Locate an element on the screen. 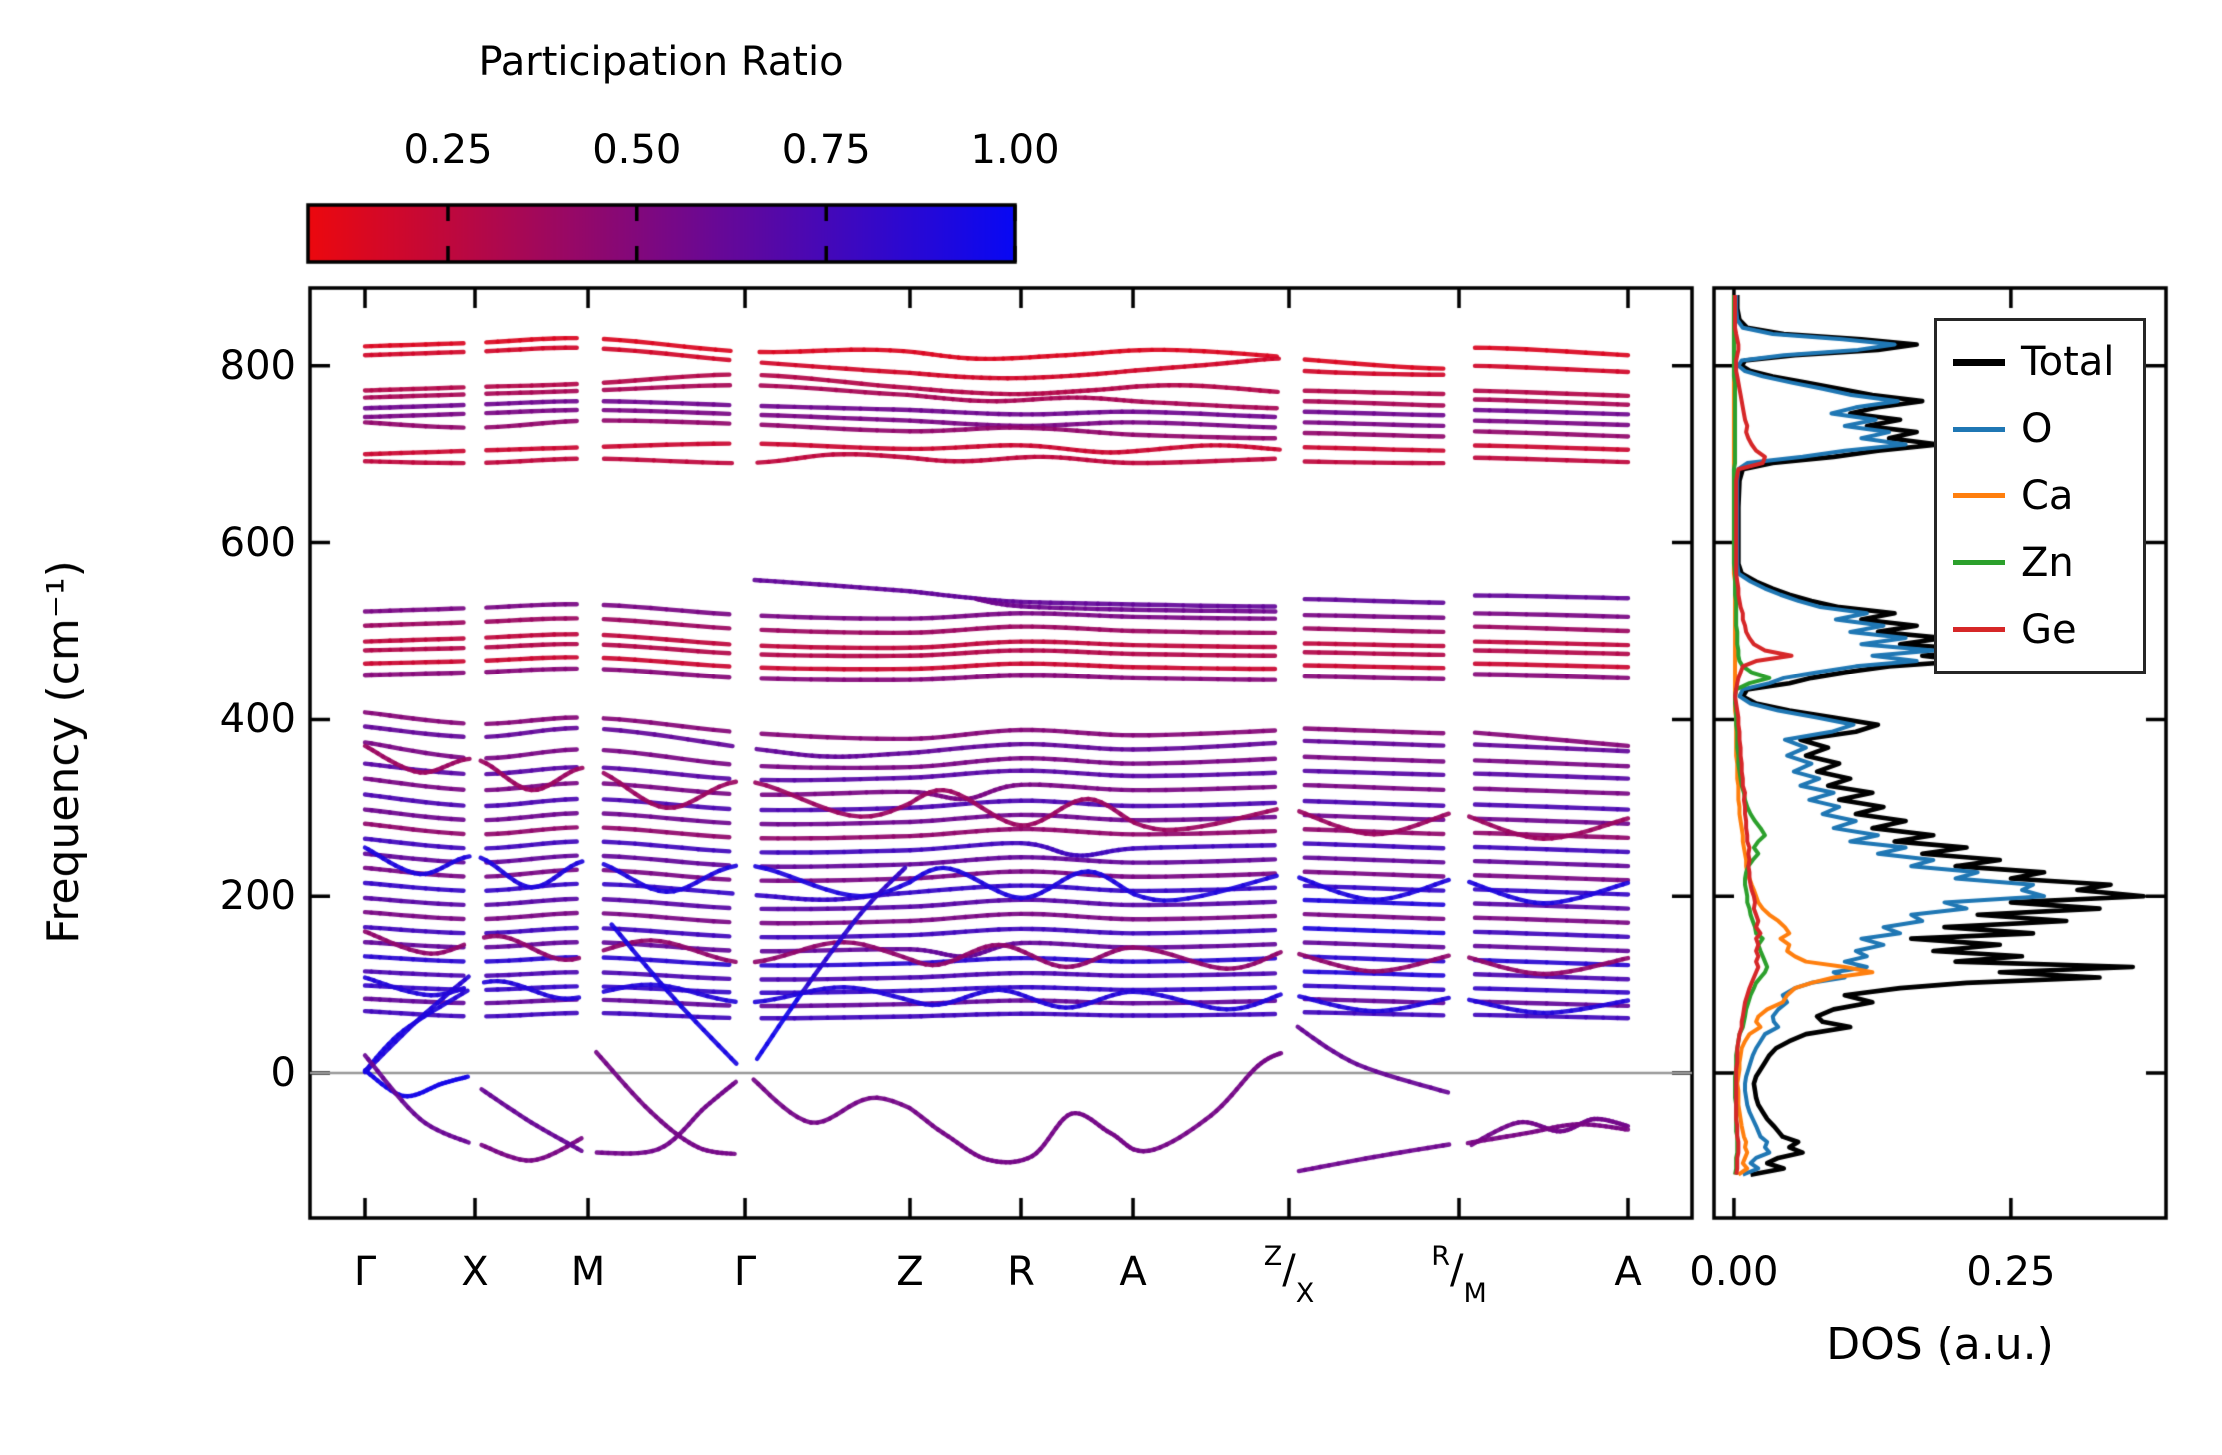  legend-item-ca: Ca is located at coordinates (2048, 496).